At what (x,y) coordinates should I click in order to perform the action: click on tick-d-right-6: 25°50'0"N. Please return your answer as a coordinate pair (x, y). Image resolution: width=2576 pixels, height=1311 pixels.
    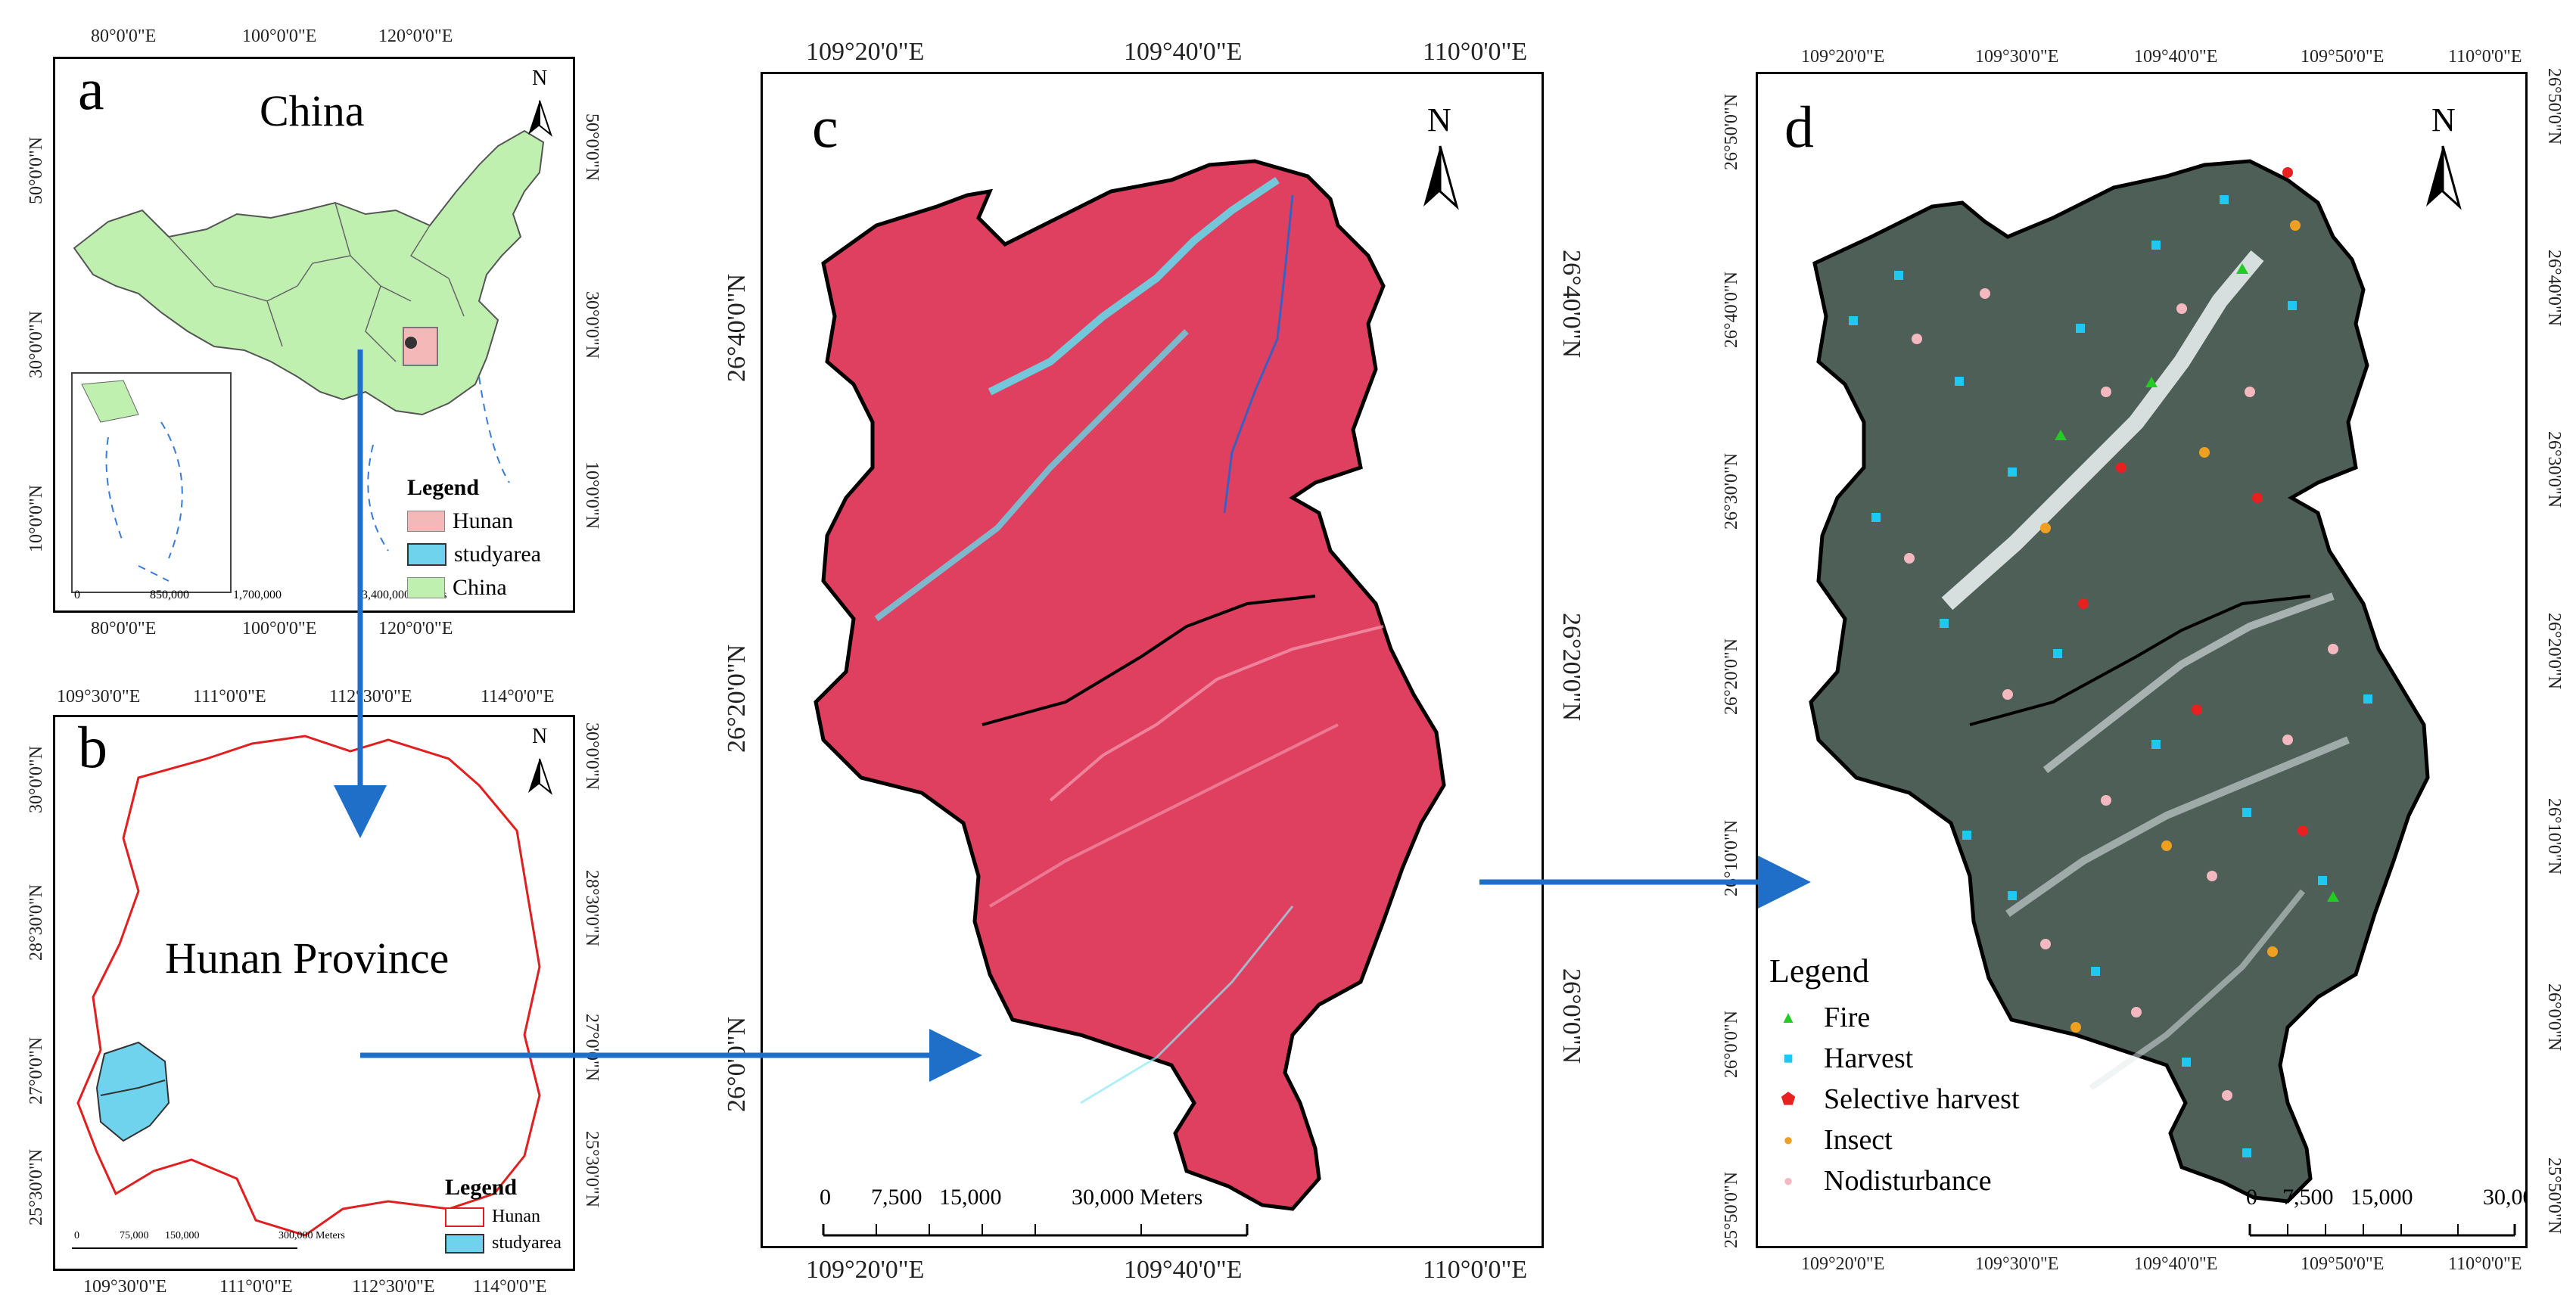
    Looking at the image, I should click on (2554, 1196).